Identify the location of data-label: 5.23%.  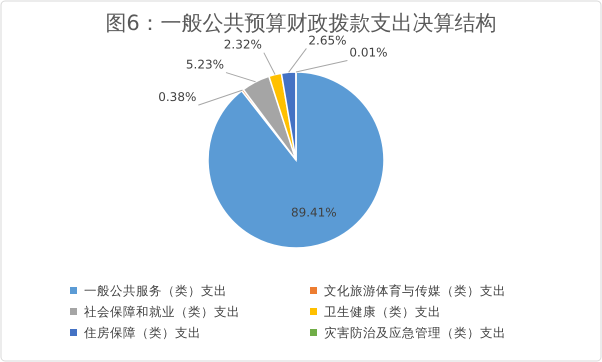
(205, 65).